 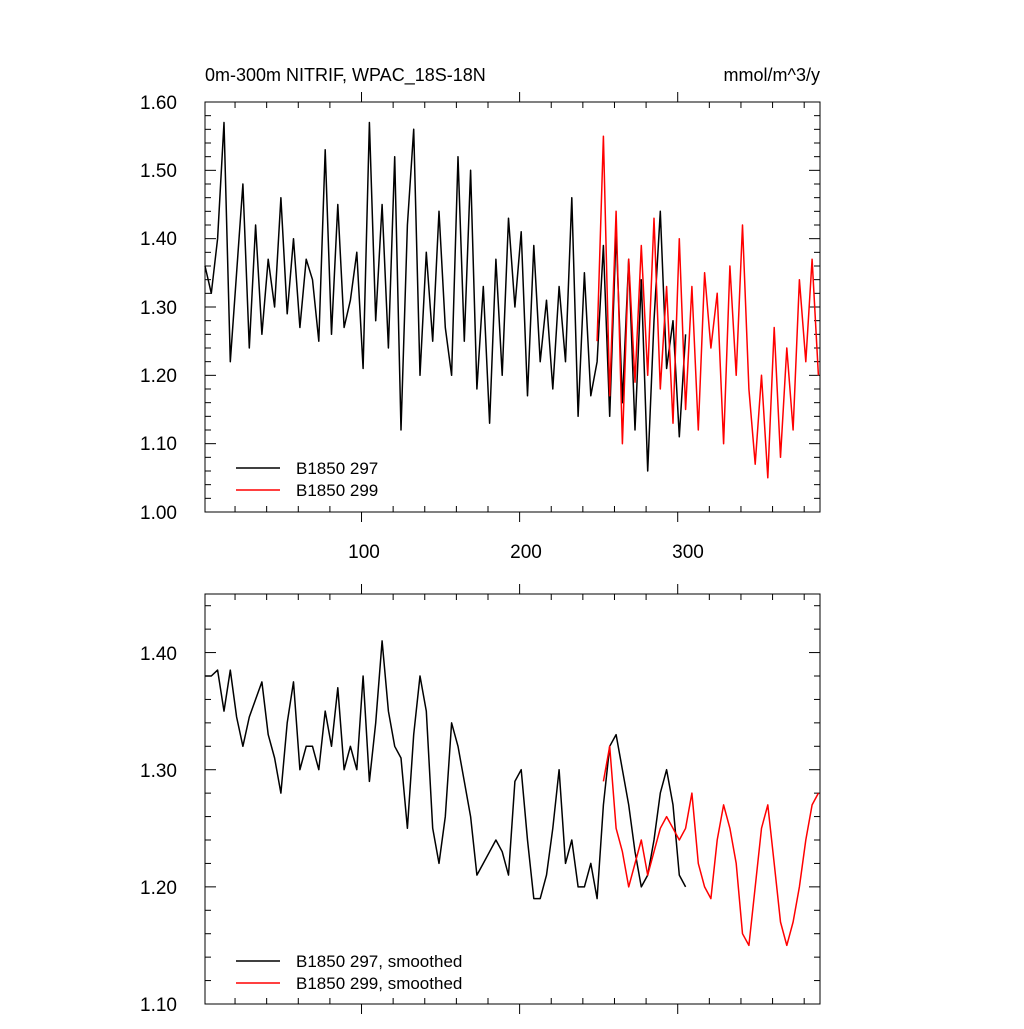 I want to click on legend-label-series-1: B1850 297, so click(x=337, y=468).